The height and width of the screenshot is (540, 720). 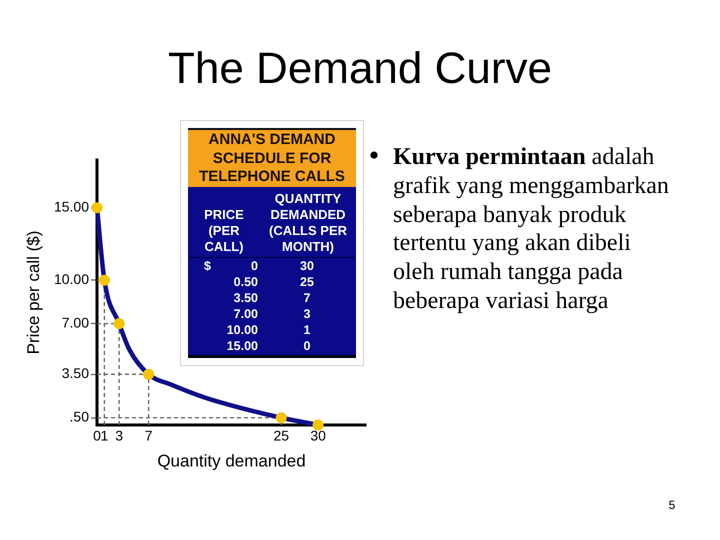 I want to click on annotation: QUANTITY DEMANDED (CALLS PER MONTH), so click(x=308, y=222).